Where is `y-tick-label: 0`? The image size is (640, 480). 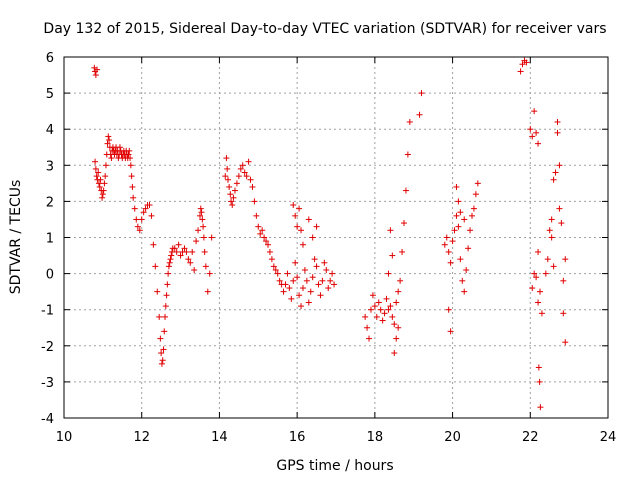
y-tick-label: 0 is located at coordinates (50, 275).